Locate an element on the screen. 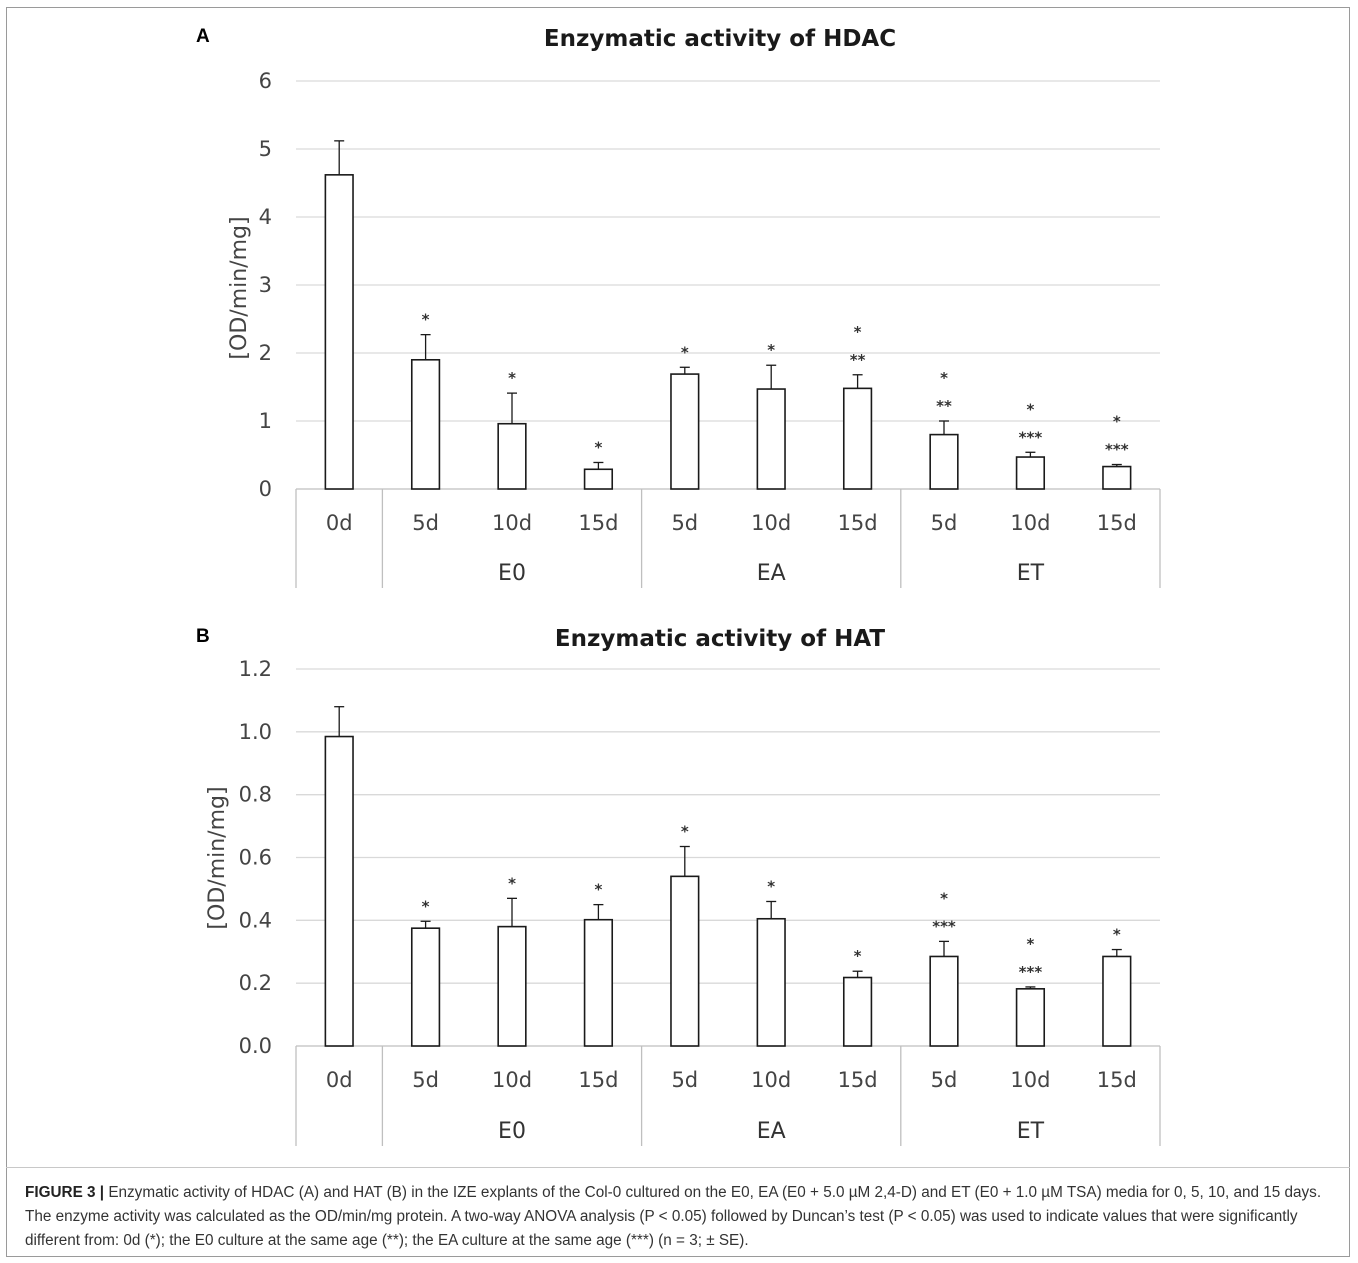 The width and height of the screenshot is (1358, 1263). chart-title-hdac: Enzymatic activity of HDAC is located at coordinates (720, 39).